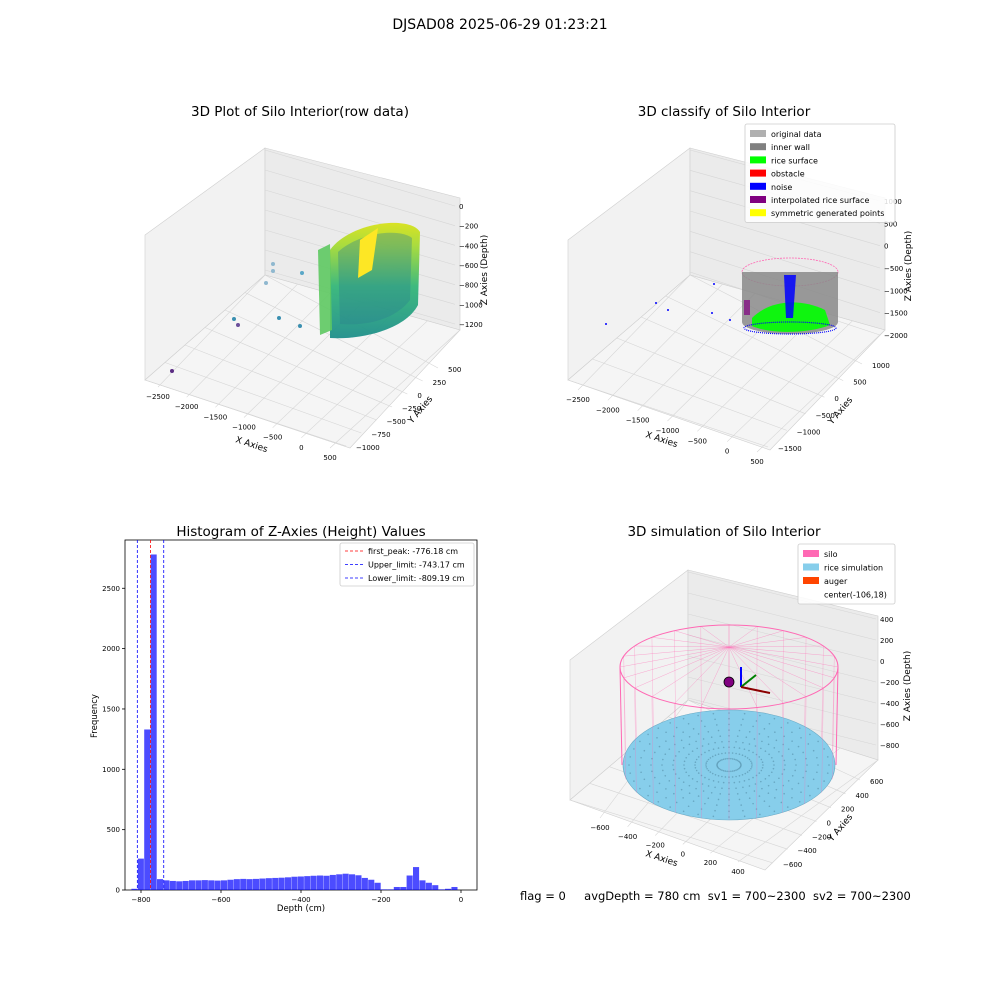  Describe the element at coordinates (111, 649) in the screenshot. I see `histogram-y-tick-label: 2000` at that location.